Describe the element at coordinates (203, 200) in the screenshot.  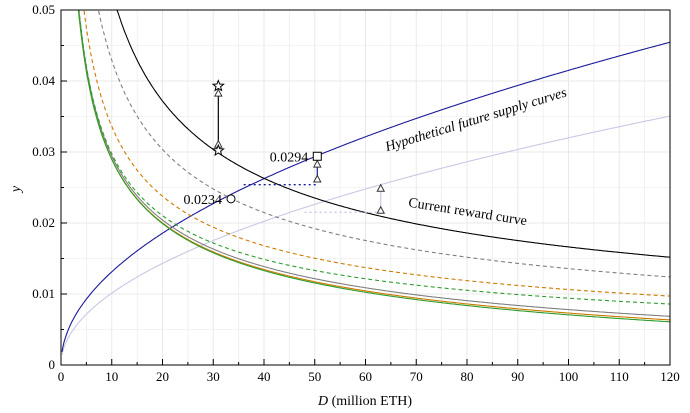
I see `annotation-0234: 0.0234` at that location.